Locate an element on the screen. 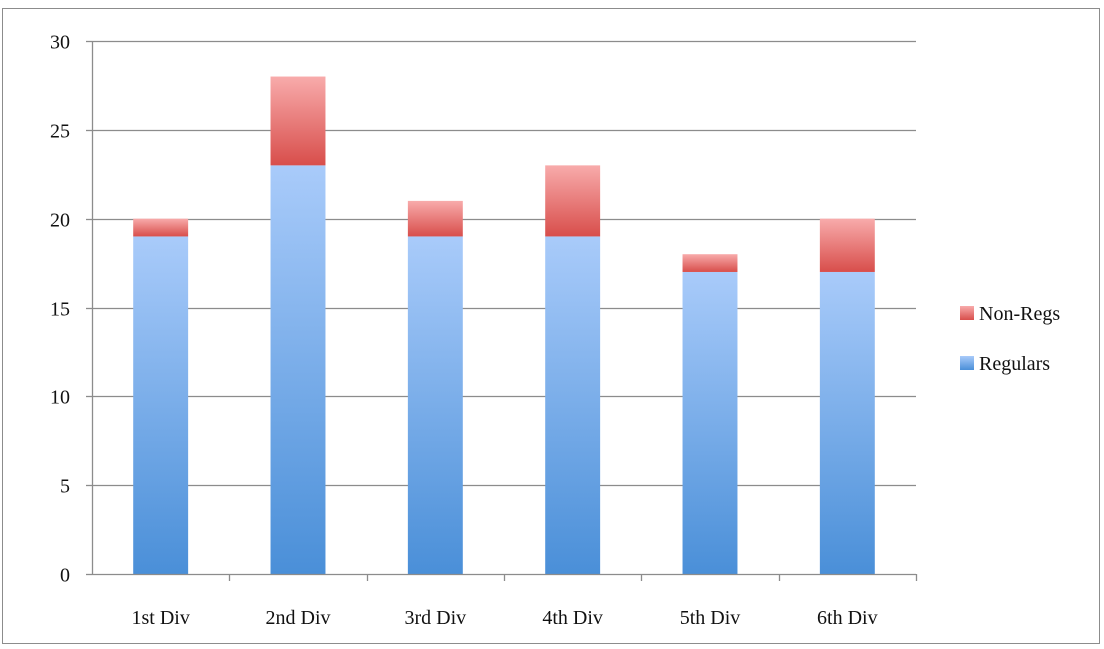 The image size is (1104, 649). y-tick-label: 15 is located at coordinates (60, 310).